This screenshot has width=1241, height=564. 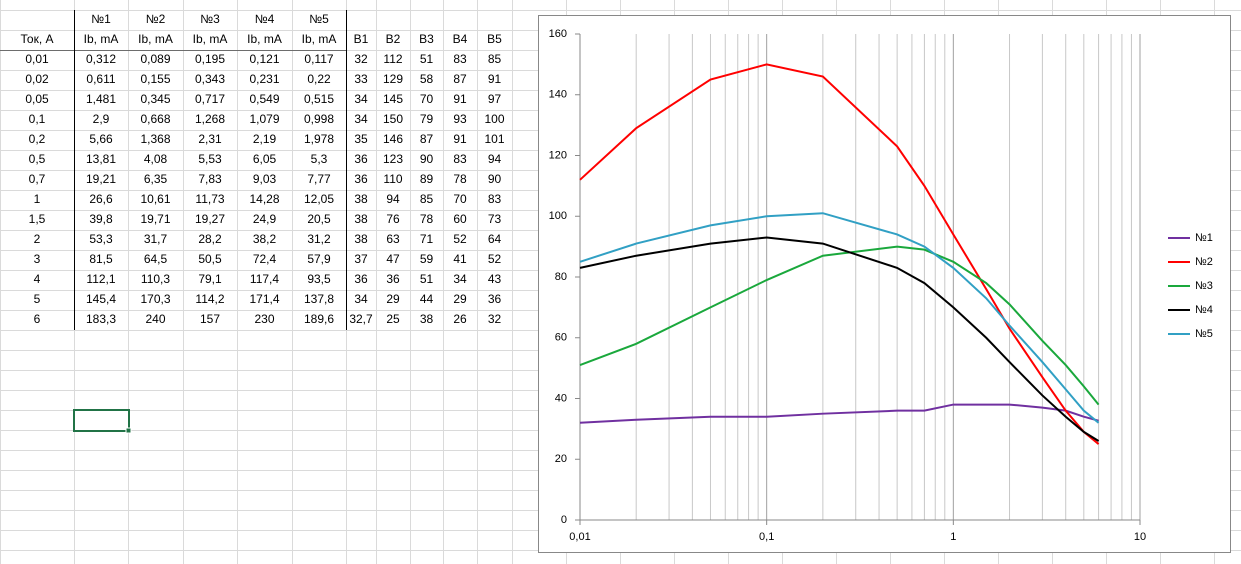 What do you see at coordinates (393, 219) in the screenshot?
I see `table-cell: 76` at bounding box center [393, 219].